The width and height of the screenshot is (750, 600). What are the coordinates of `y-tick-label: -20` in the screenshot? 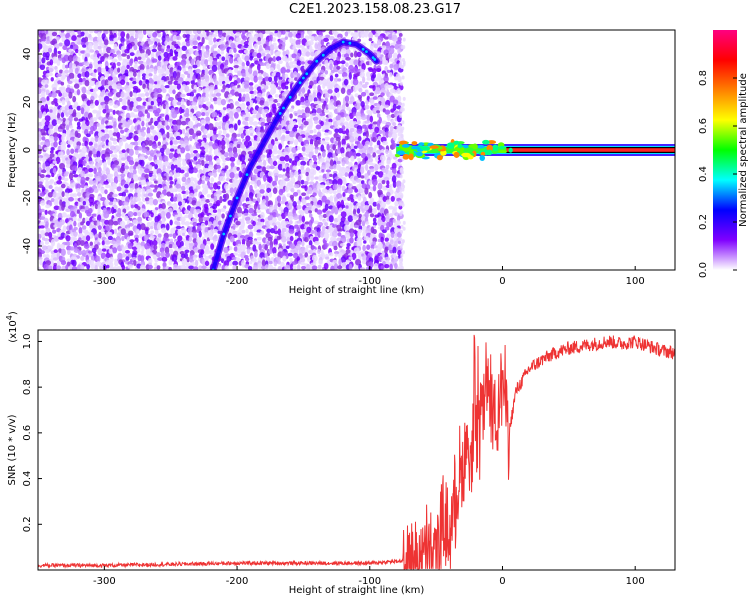 It's located at (27, 198).